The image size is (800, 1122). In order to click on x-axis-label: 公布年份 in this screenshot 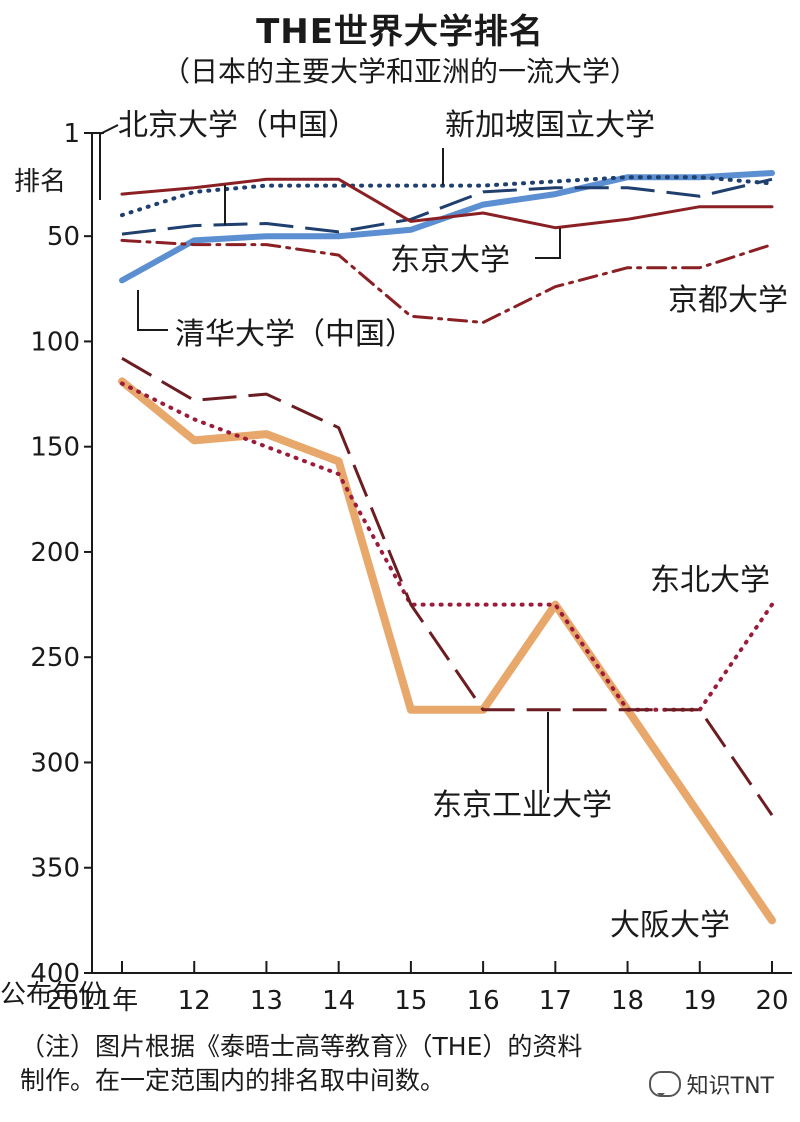, I will do `click(52, 995)`.